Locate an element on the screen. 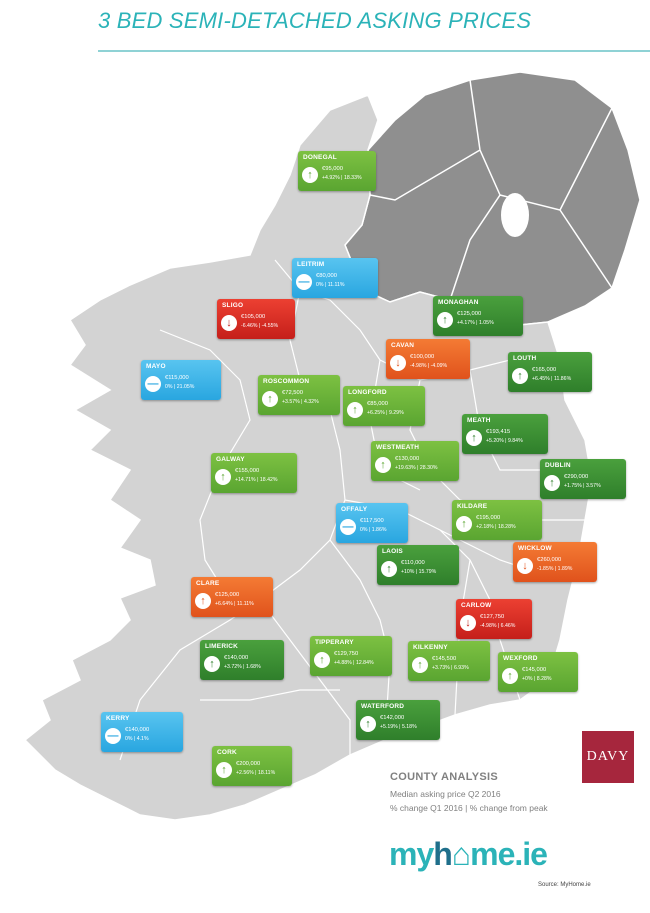  county-name: CORK is located at coordinates (227, 752).